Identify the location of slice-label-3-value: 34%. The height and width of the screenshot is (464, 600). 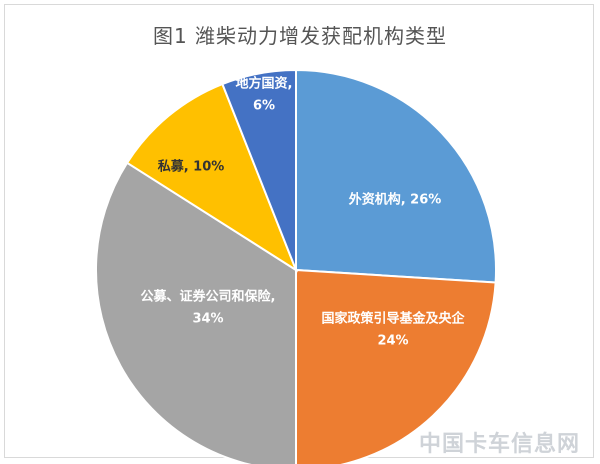
(207, 319).